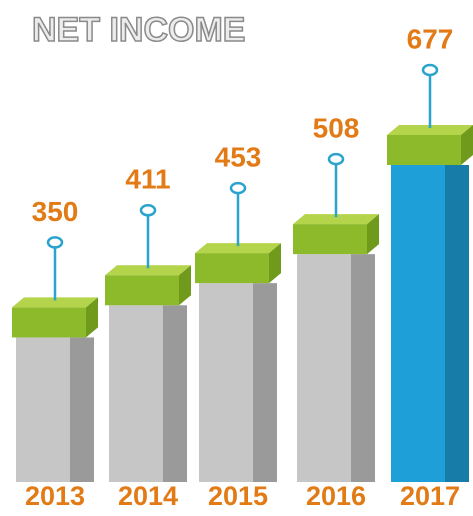  Describe the element at coordinates (138, 30) in the screenshot. I see `chart-title: NET INCOME` at that location.